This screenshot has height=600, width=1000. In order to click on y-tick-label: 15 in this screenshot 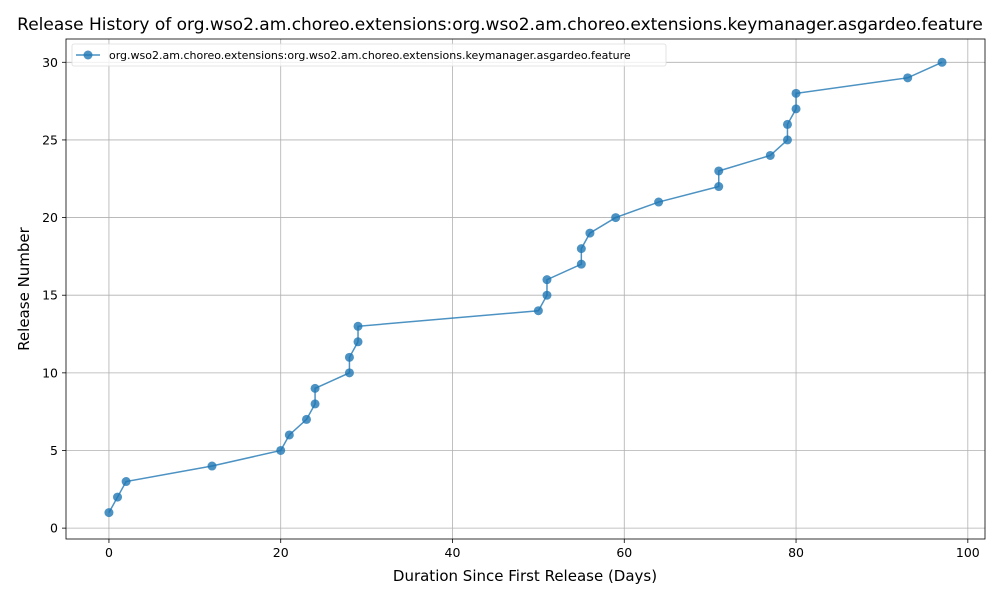, I will do `click(50, 295)`.